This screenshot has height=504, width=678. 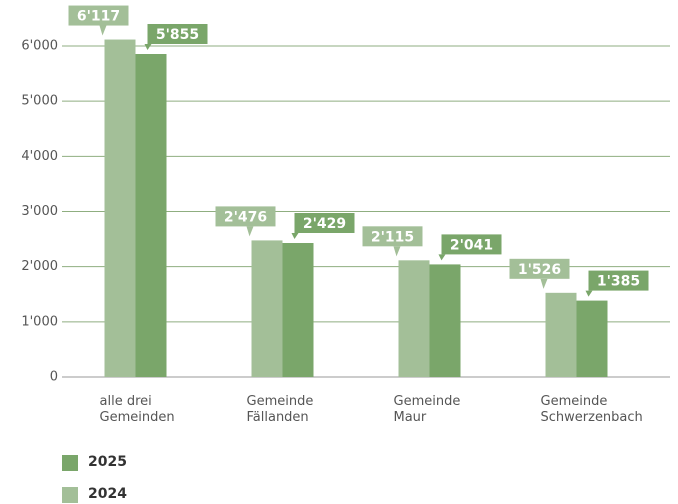 What do you see at coordinates (39, 101) in the screenshot?
I see `y-tick-label: 5'000` at bounding box center [39, 101].